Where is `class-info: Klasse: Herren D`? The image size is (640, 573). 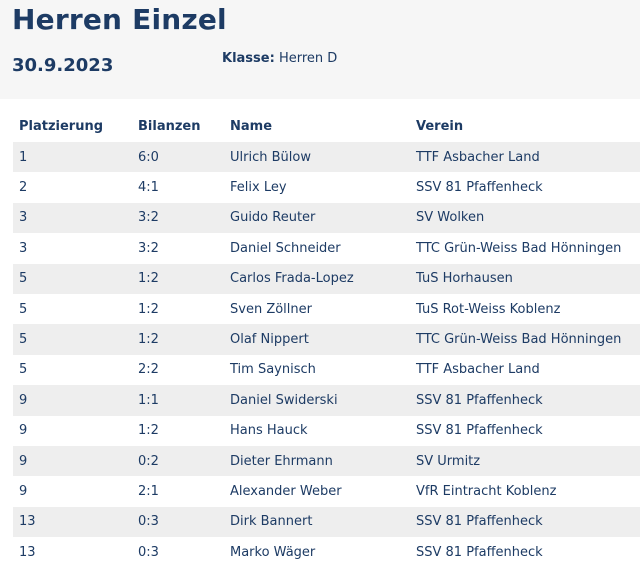
class-info: Klasse: Herren D is located at coordinates (279, 58).